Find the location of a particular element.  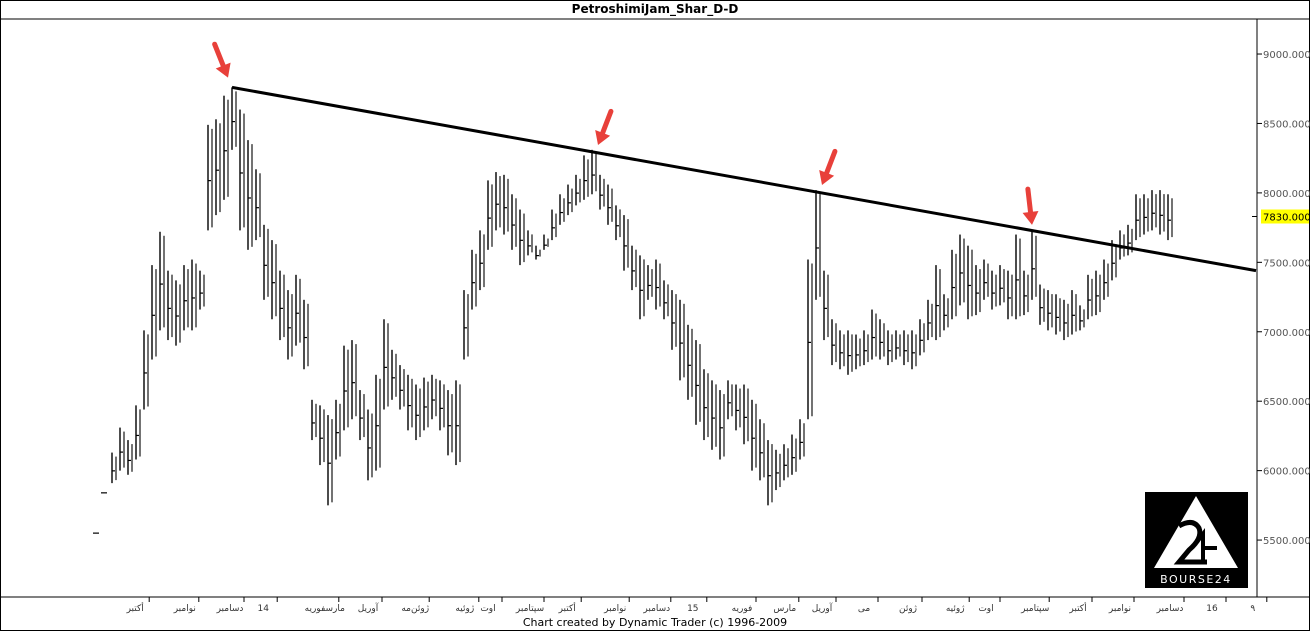

chart-title: PetroshimiJam_Shar_D-D is located at coordinates (655, 9).